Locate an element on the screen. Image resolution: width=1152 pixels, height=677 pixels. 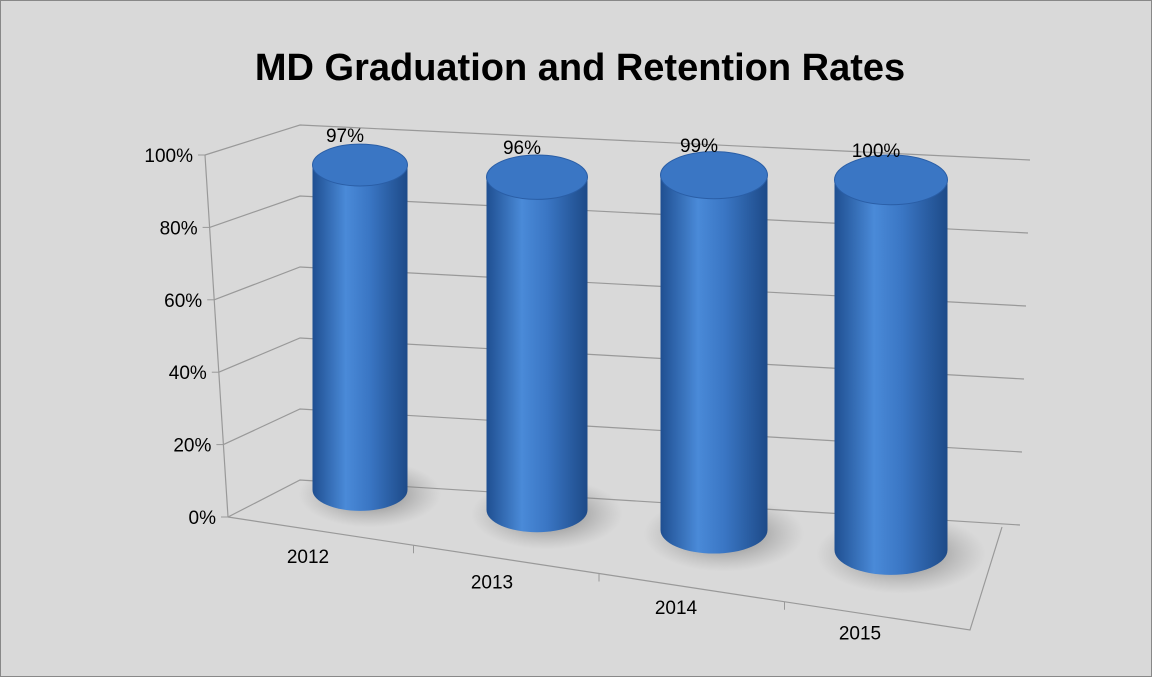
value-label: 96% is located at coordinates (522, 148).